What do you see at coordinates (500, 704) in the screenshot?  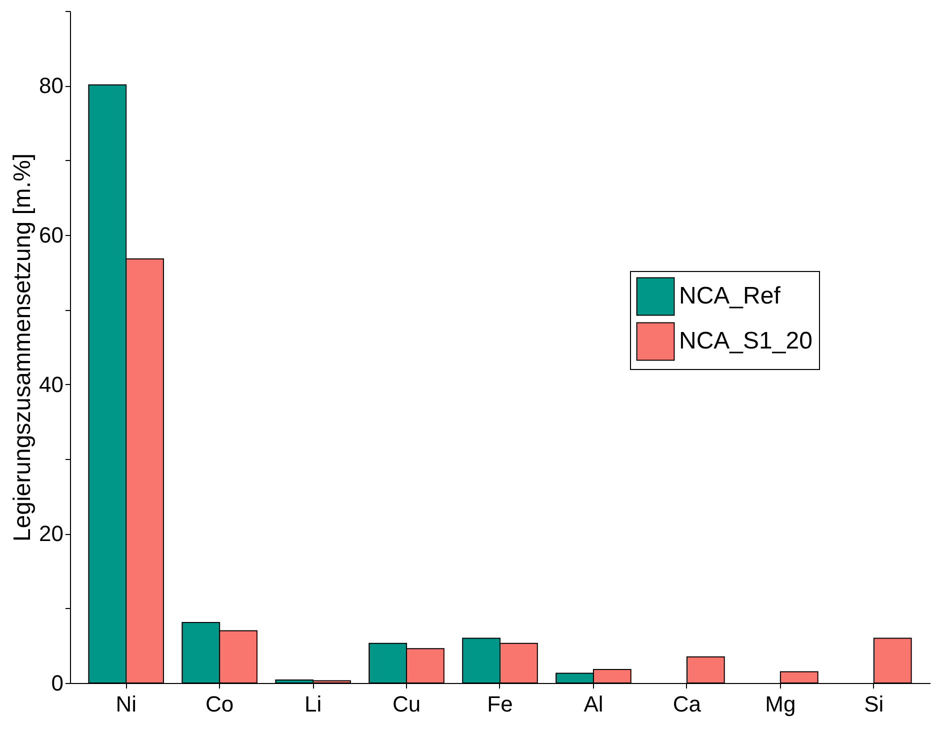 I see `x-tick-label: Fe` at bounding box center [500, 704].